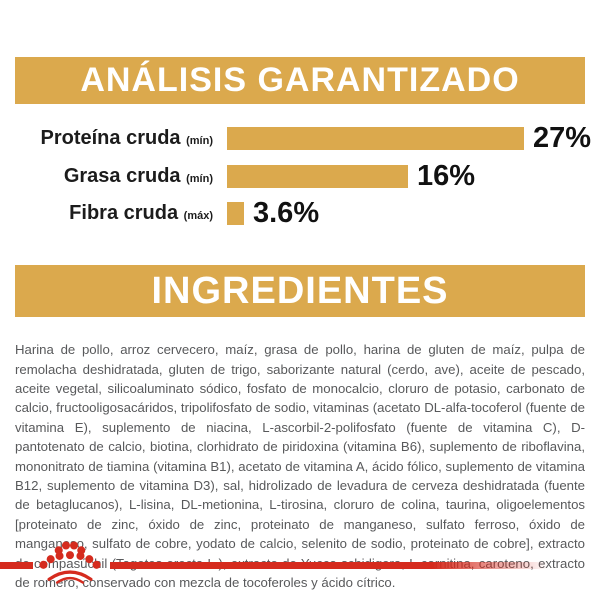  I want to click on nutrient-row-protein: Proteína cruda (mín) 27%, so click(307, 138).